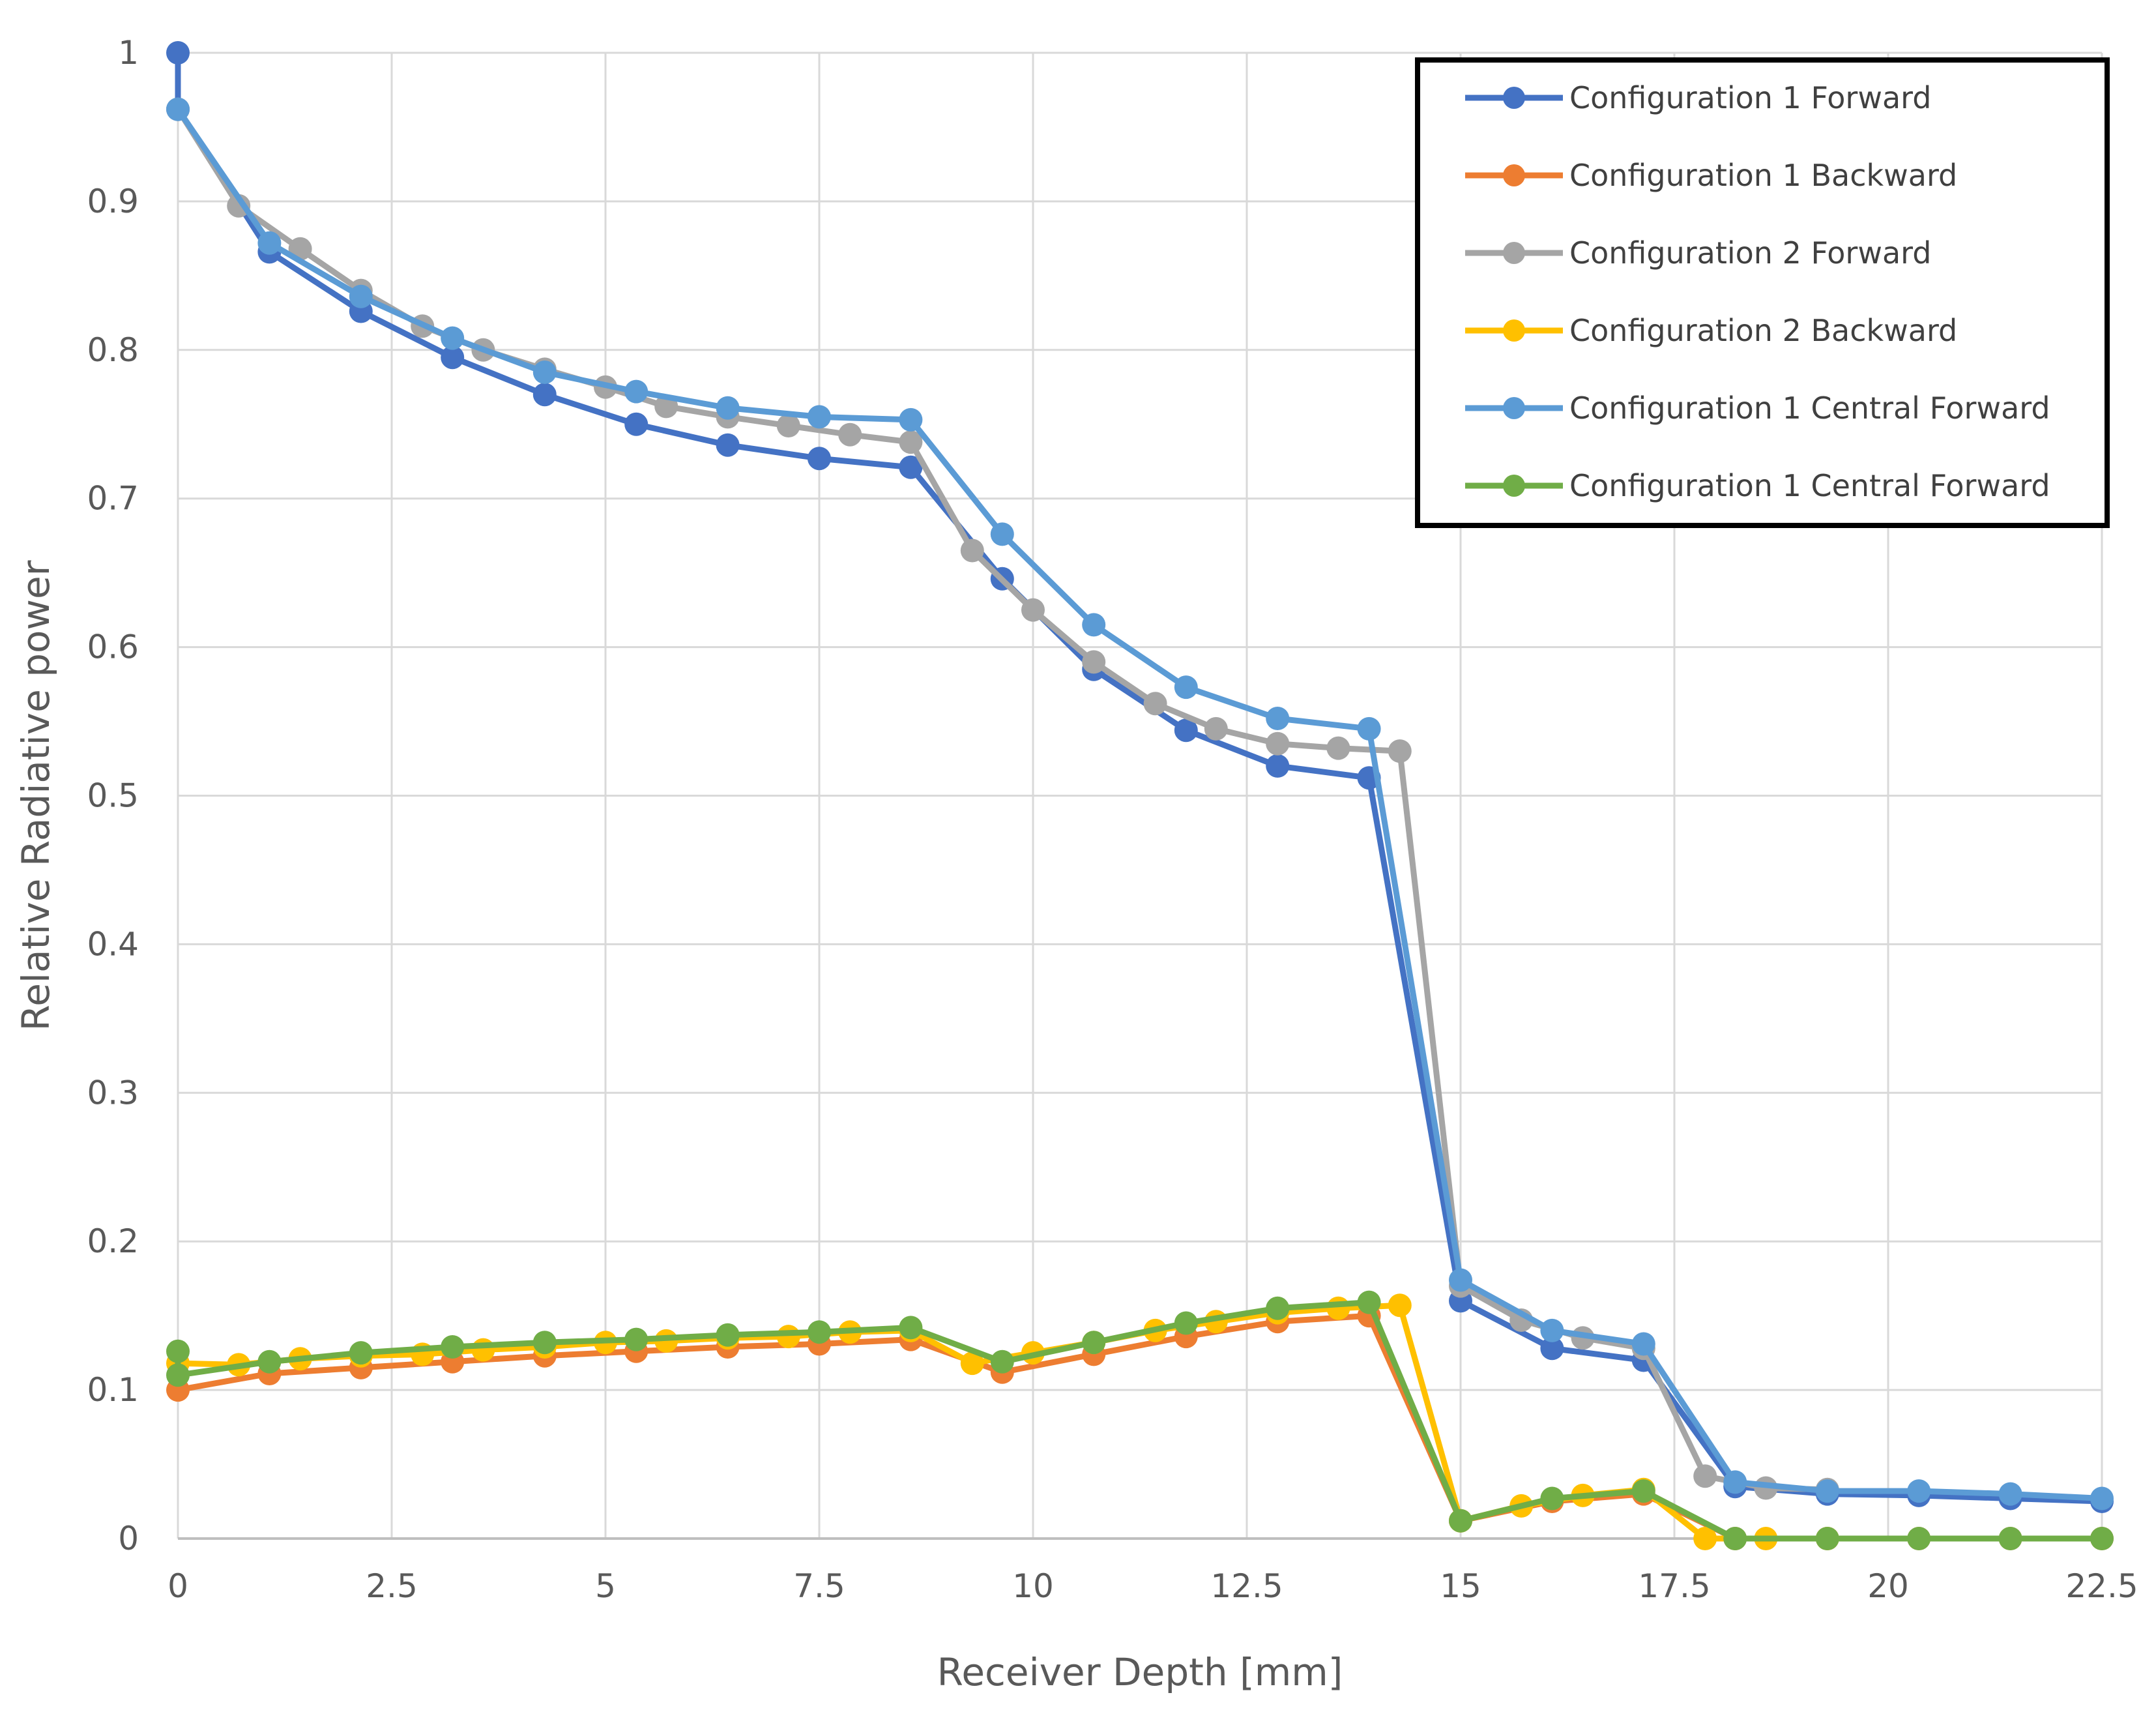  Describe the element at coordinates (1140, 1672) in the screenshot. I see `x-axis-title: Receiver Depth [mm]` at that location.